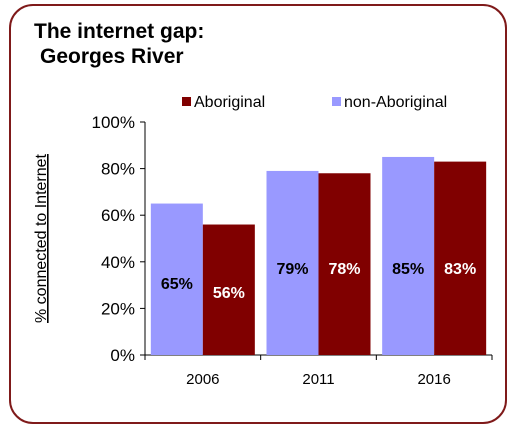 This screenshot has height=424, width=520. What do you see at coordinates (460, 258) in the screenshot?
I see `bar-aboriginal-2016` at bounding box center [460, 258].